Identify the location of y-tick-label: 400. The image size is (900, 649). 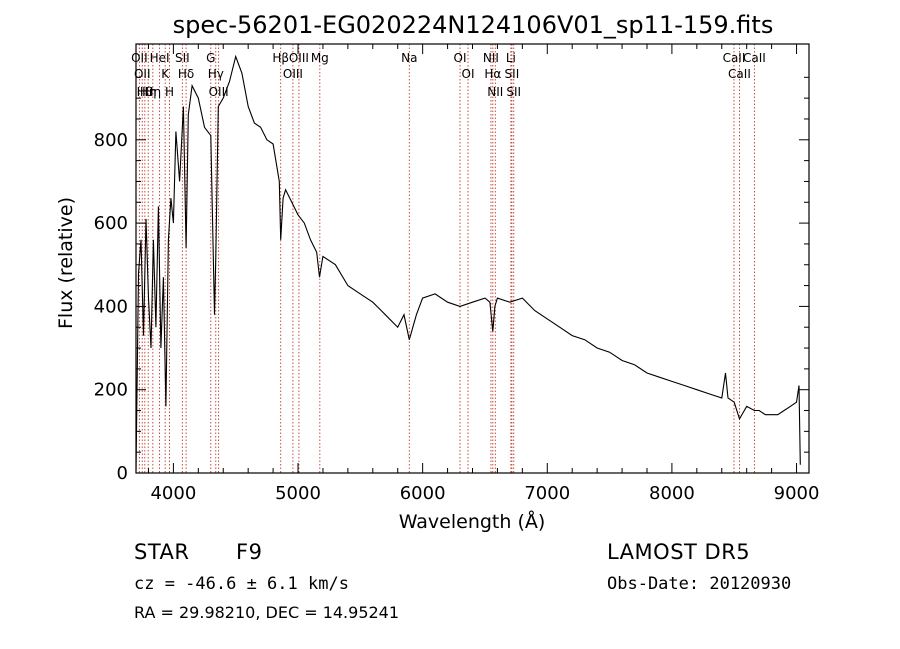
(111, 306).